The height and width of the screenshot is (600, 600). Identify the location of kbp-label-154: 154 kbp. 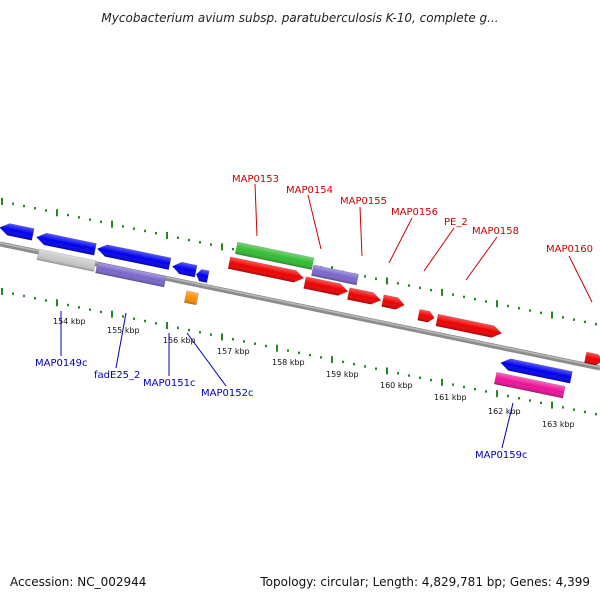
(69, 321).